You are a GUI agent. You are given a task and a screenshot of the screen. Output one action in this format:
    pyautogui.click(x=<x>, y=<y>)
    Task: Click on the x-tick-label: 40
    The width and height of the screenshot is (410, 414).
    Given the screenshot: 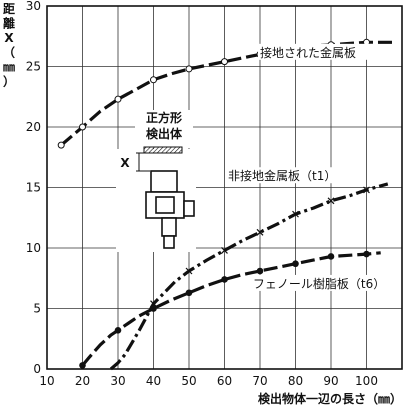 What is the action you would take?
    pyautogui.click(x=153, y=381)
    